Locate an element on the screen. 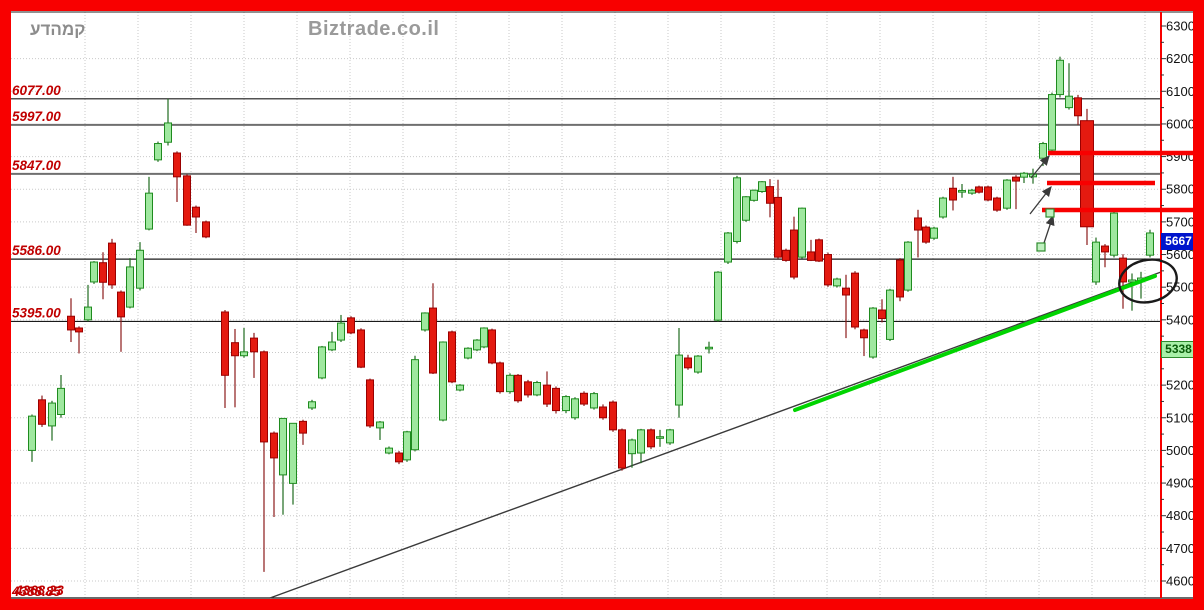 This screenshot has width=1204, height=610. axis-tick-label: 4600 is located at coordinates (1180, 581).